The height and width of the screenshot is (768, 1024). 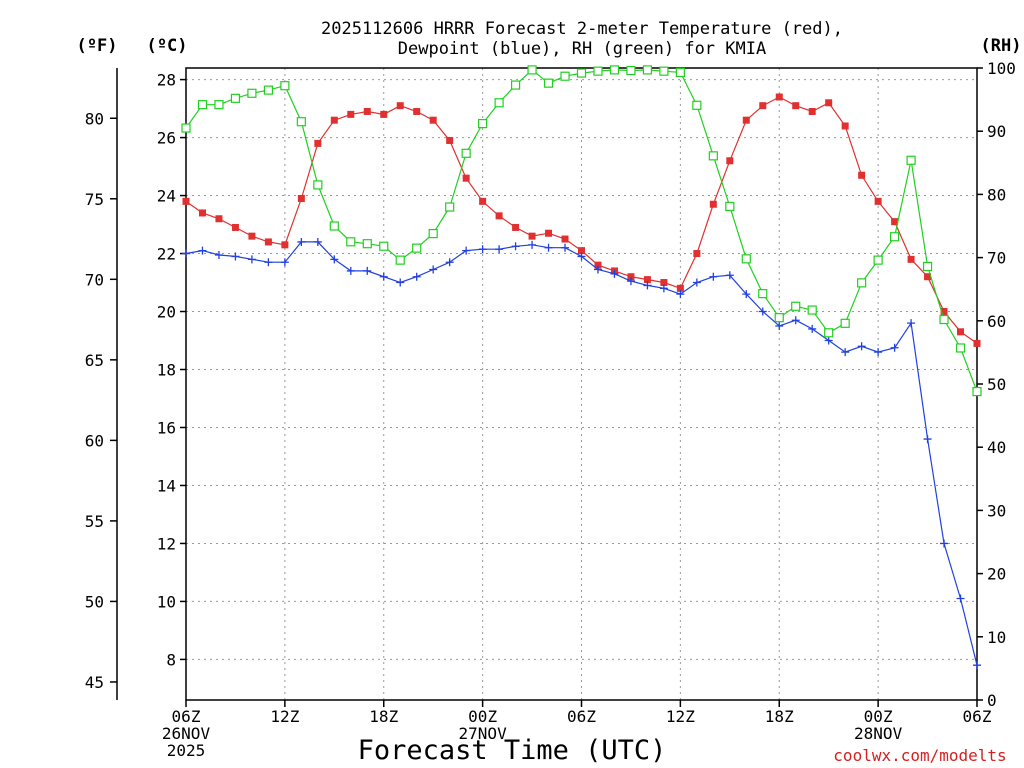 I want to click on rh-tick-label: 20, so click(x=996, y=574).